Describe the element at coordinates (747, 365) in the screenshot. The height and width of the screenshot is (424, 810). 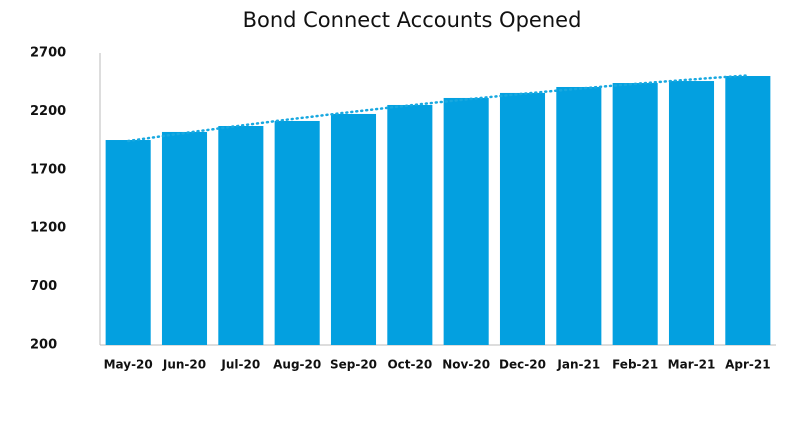
I see `x-tick-label: Apr-21` at that location.